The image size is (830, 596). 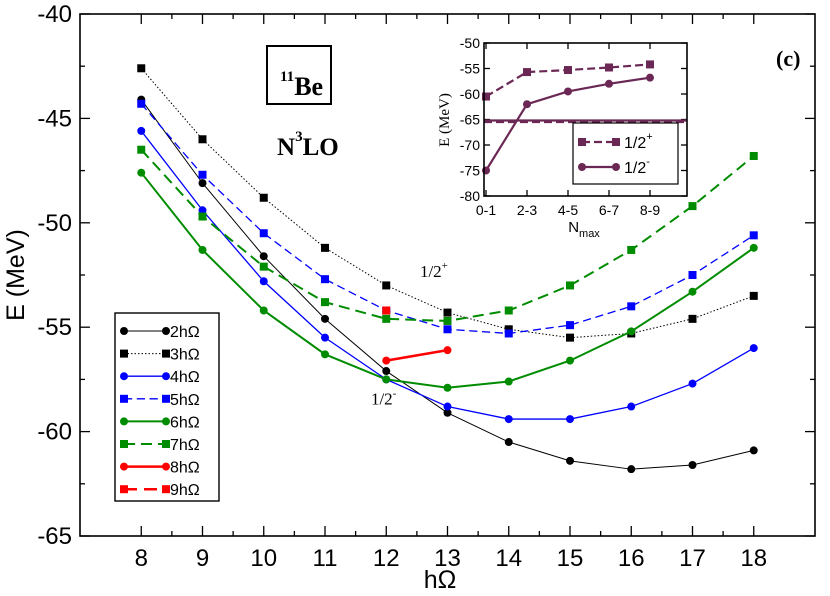 I want to click on nucleus-mass: 11, so click(x=287, y=77).